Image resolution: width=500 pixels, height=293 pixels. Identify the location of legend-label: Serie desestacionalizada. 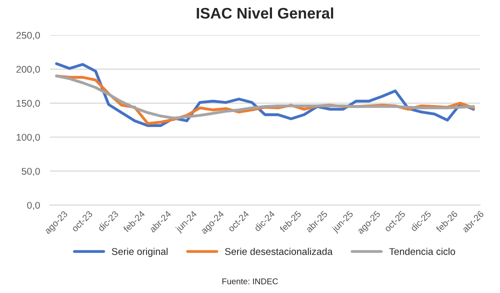
(279, 251).